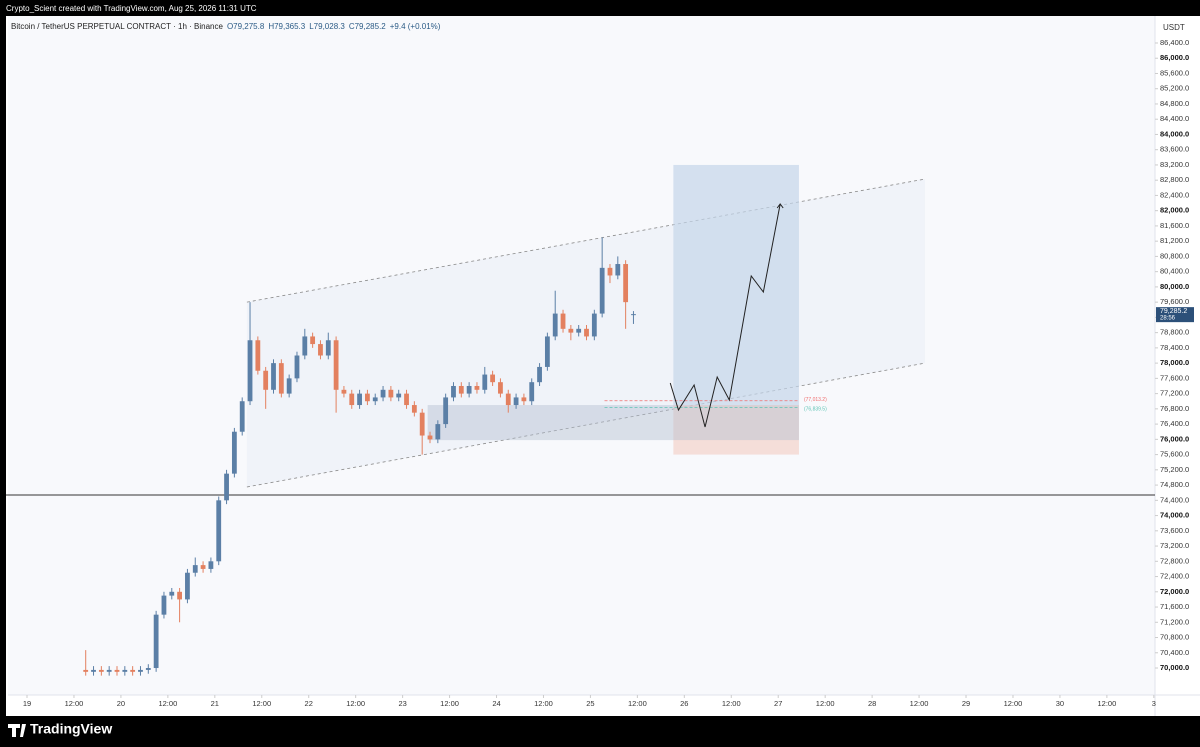 This screenshot has width=1200, height=747. I want to click on x-tick-label: 30, so click(1060, 703).